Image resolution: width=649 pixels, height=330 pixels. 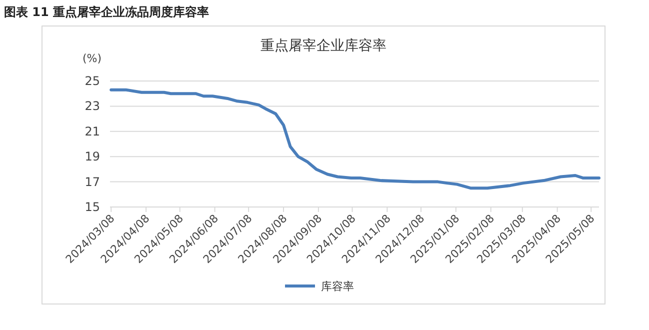 What do you see at coordinates (92, 131) in the screenshot?
I see `y-tick-label: 21` at bounding box center [92, 131].